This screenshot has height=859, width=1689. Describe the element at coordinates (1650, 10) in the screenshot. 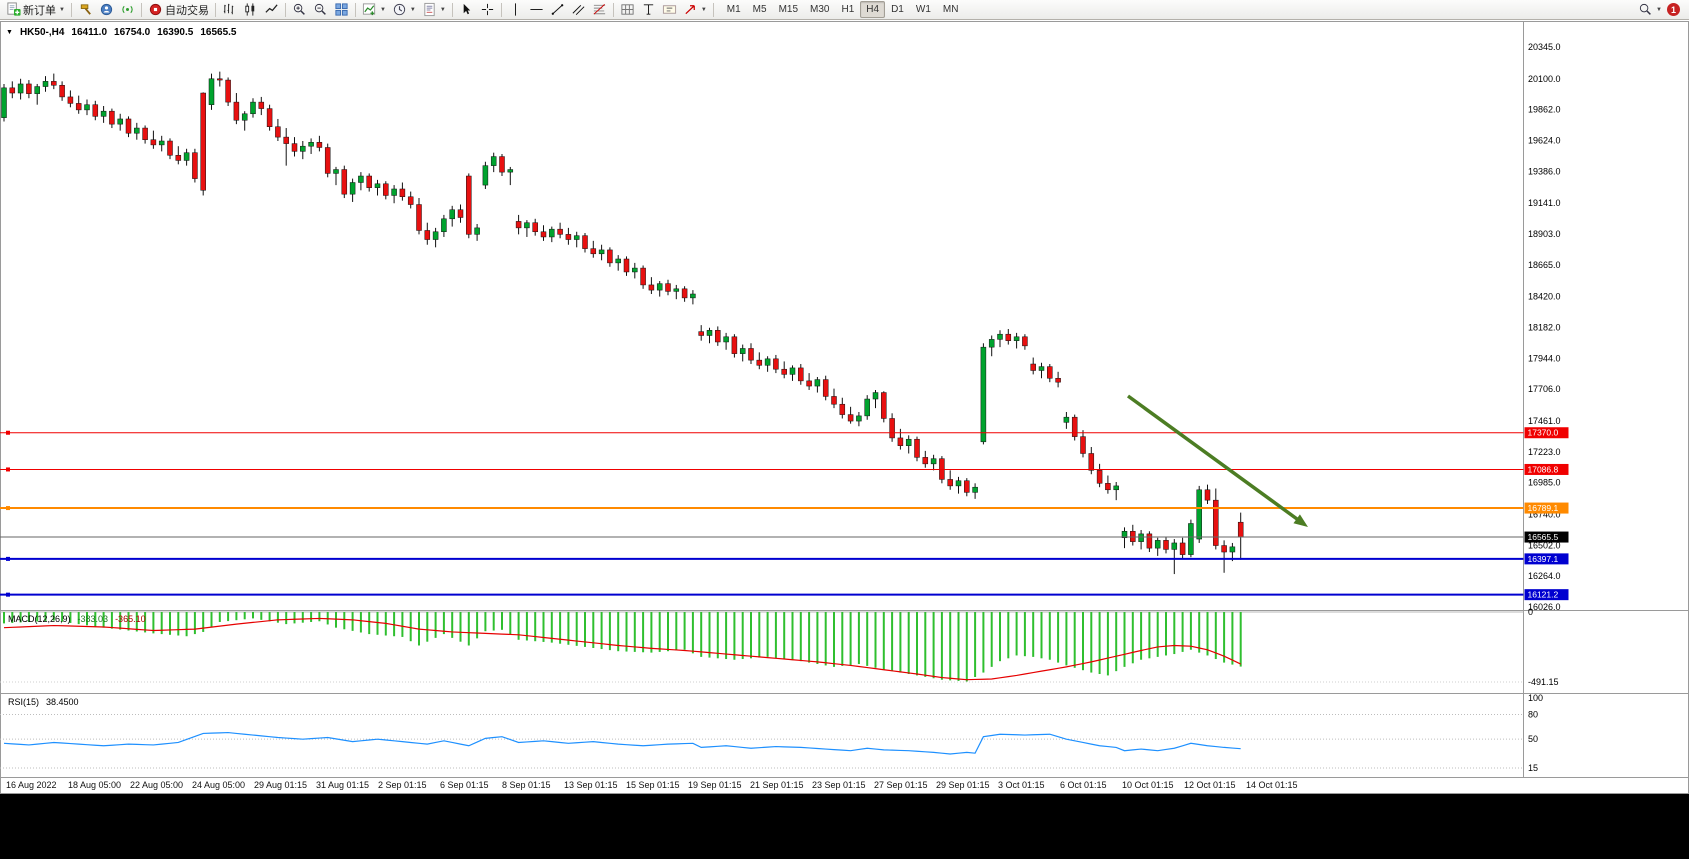

I see `search-button: ▼` at that location.